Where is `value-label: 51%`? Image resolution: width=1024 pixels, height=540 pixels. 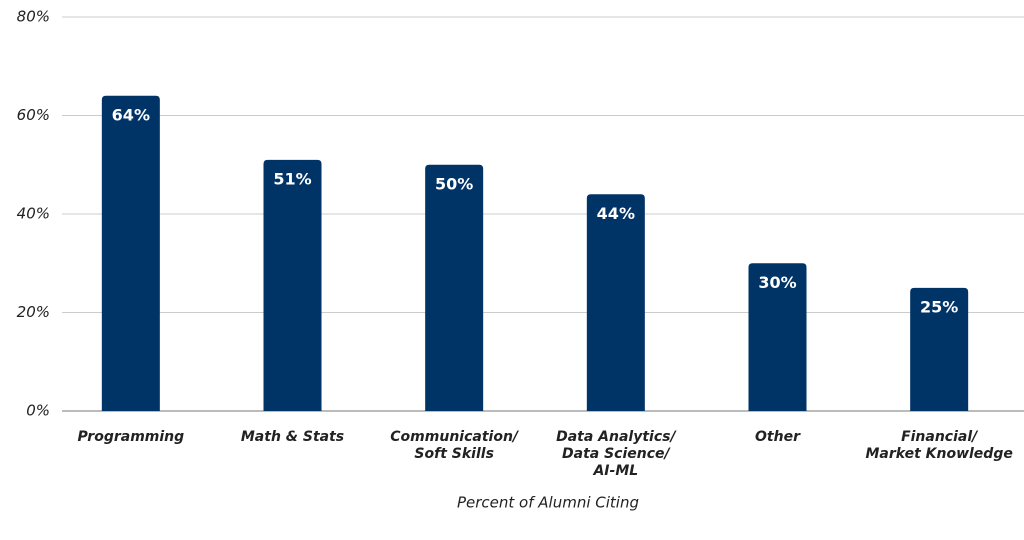 value-label: 51% is located at coordinates (292, 178).